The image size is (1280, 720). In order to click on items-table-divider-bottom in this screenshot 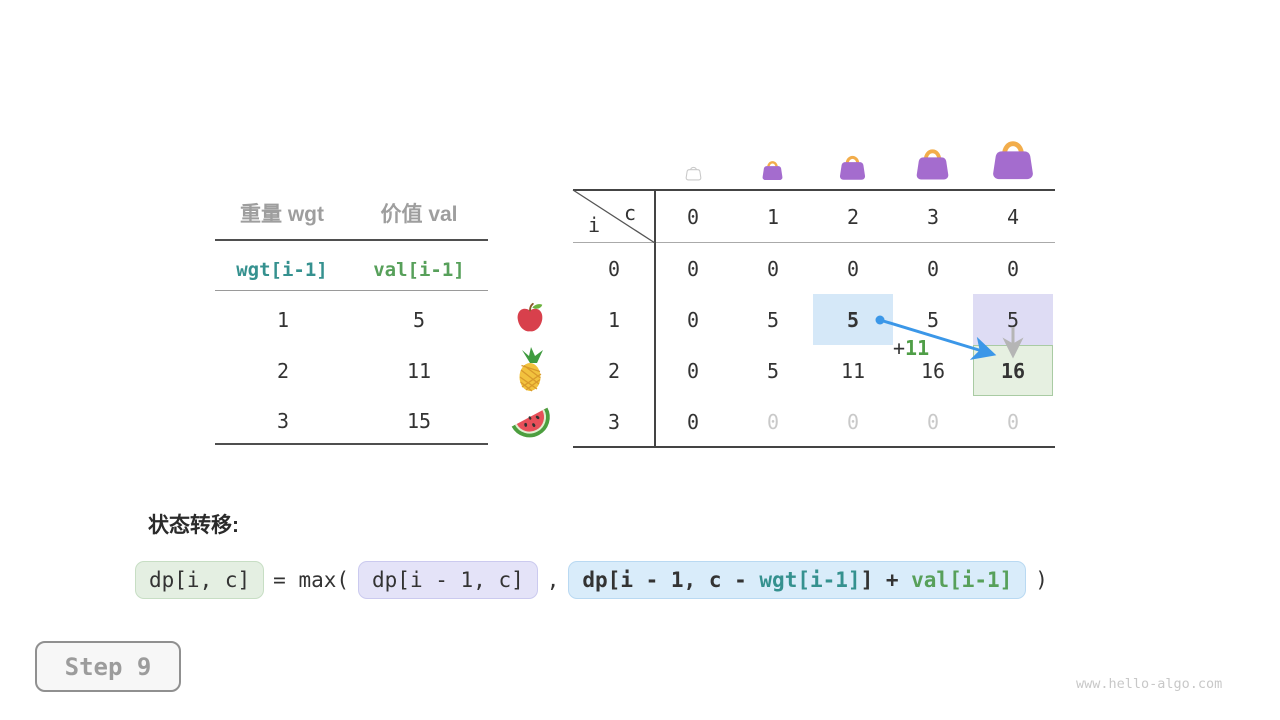, I will do `click(351, 444)`.